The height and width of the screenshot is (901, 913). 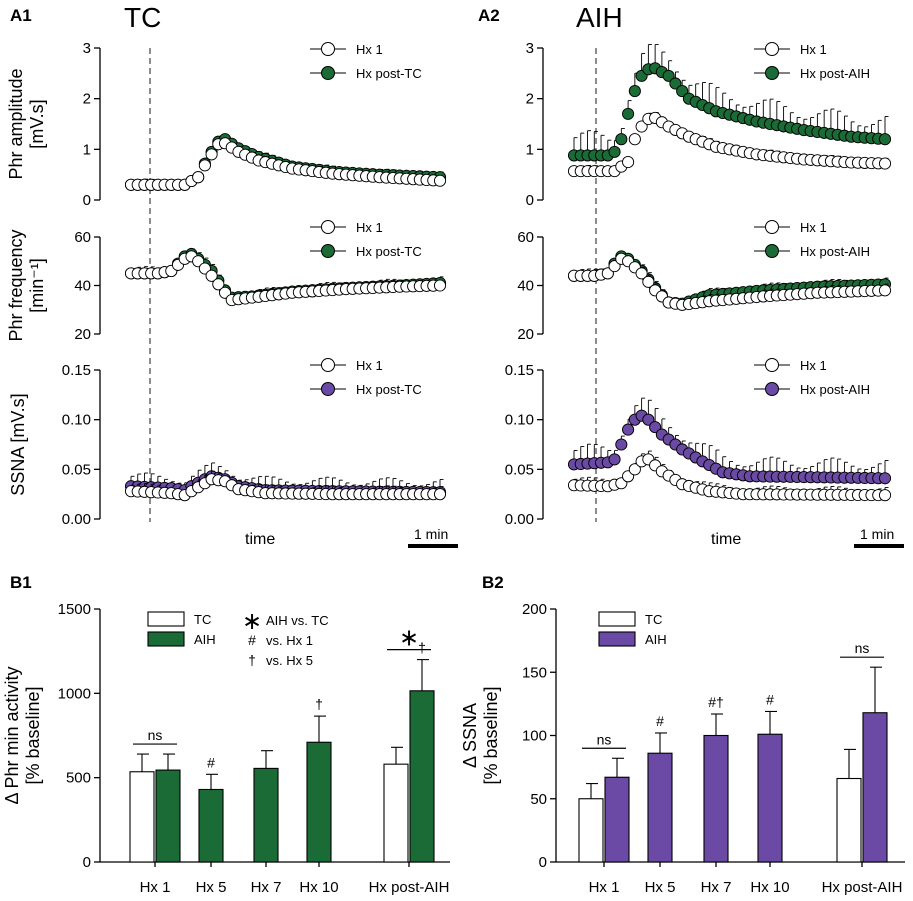 I want to click on y-tick-label-B1: 500, so click(x=78, y=778).